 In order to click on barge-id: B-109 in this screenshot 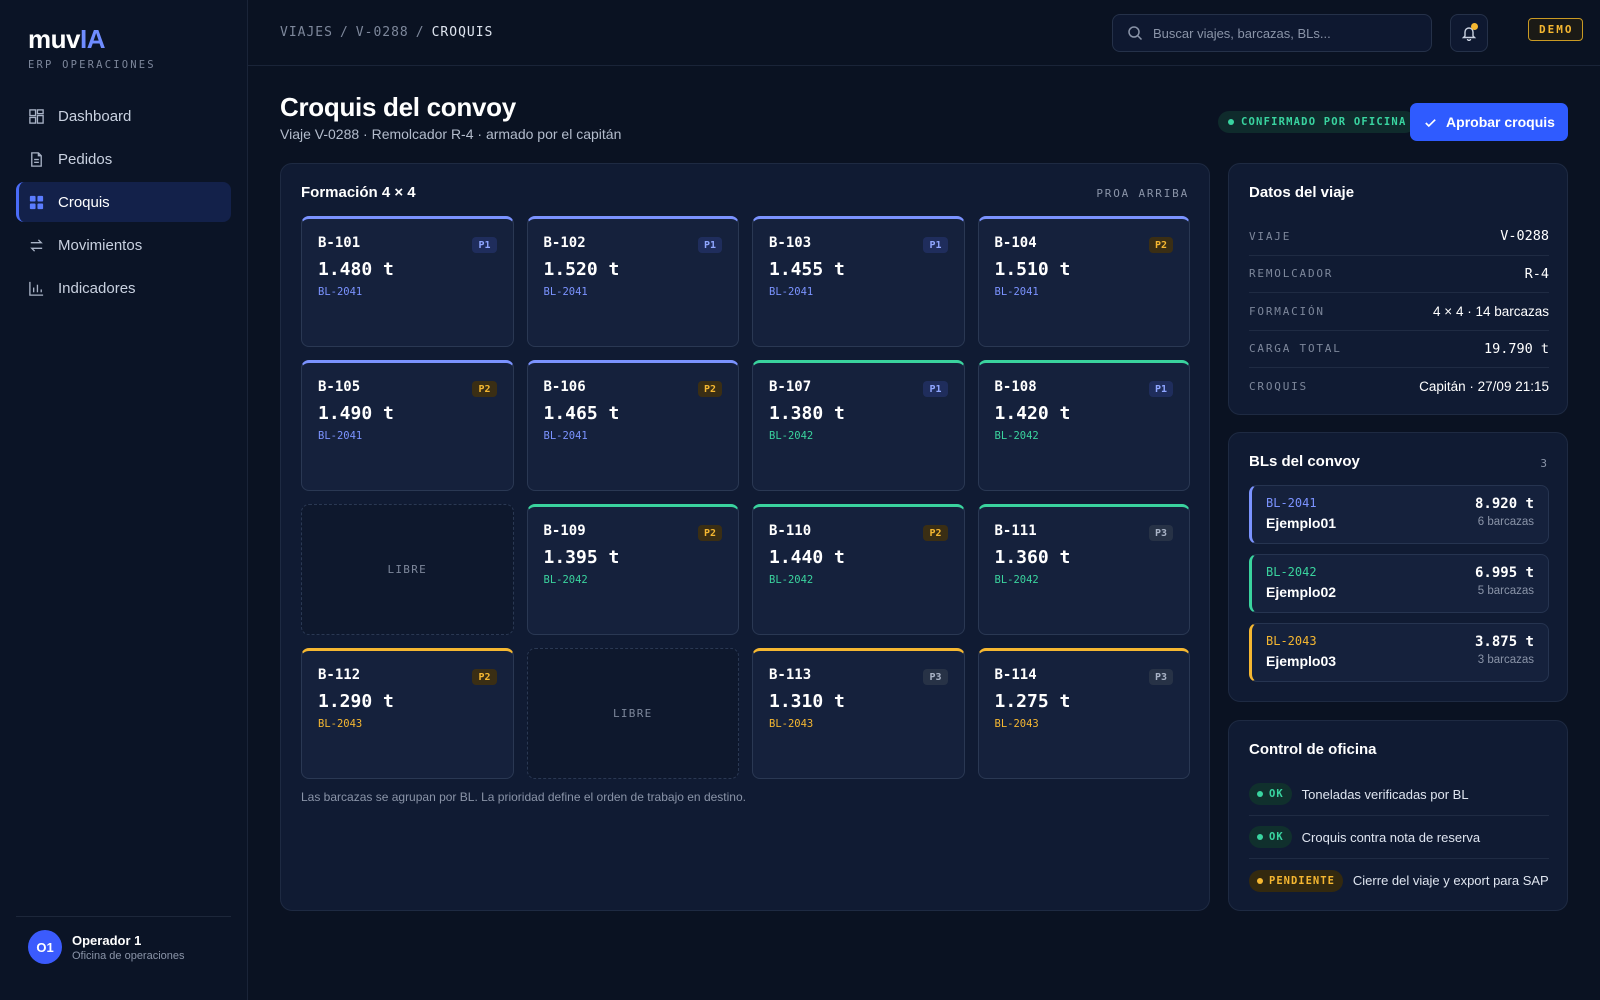, I will do `click(564, 531)`.